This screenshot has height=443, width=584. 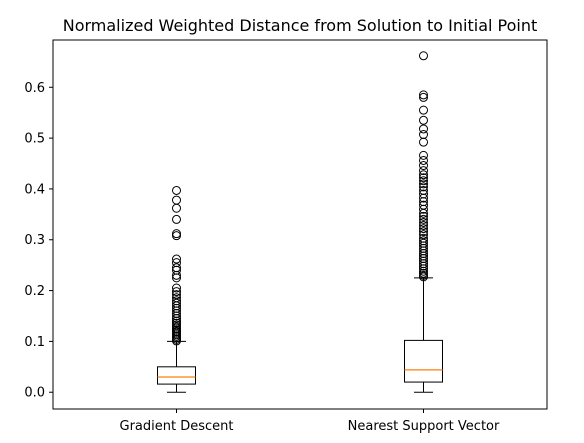 I want to click on y-tick-label: 0.1, so click(x=34, y=342).